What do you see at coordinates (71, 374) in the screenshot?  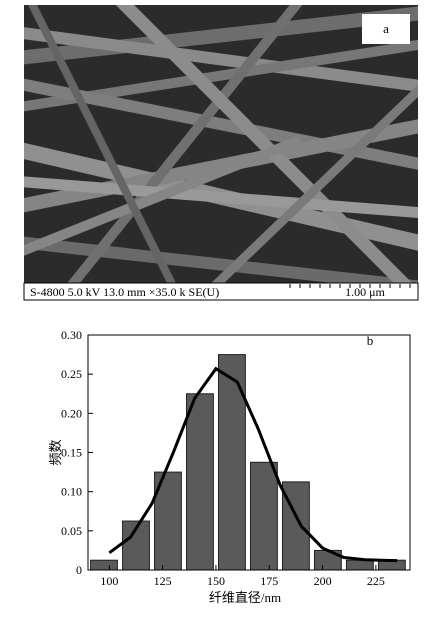 I see `y-tick-label: 0.25` at bounding box center [71, 374].